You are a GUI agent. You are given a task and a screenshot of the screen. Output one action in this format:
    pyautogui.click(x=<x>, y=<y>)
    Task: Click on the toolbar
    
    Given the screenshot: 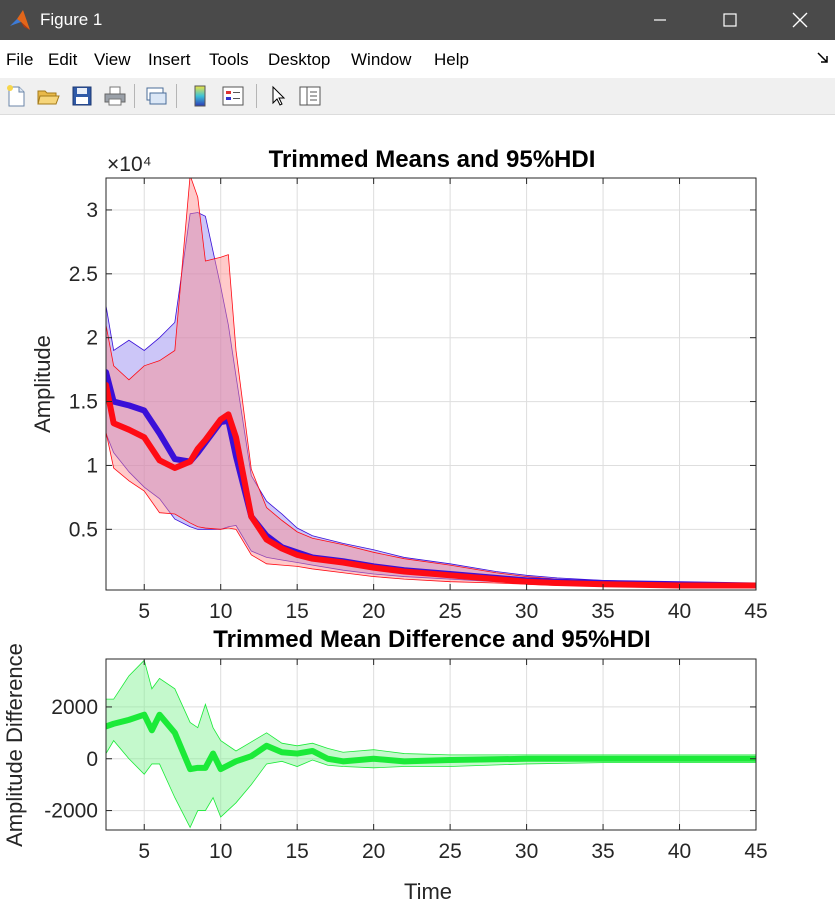 What is the action you would take?
    pyautogui.click(x=417, y=96)
    